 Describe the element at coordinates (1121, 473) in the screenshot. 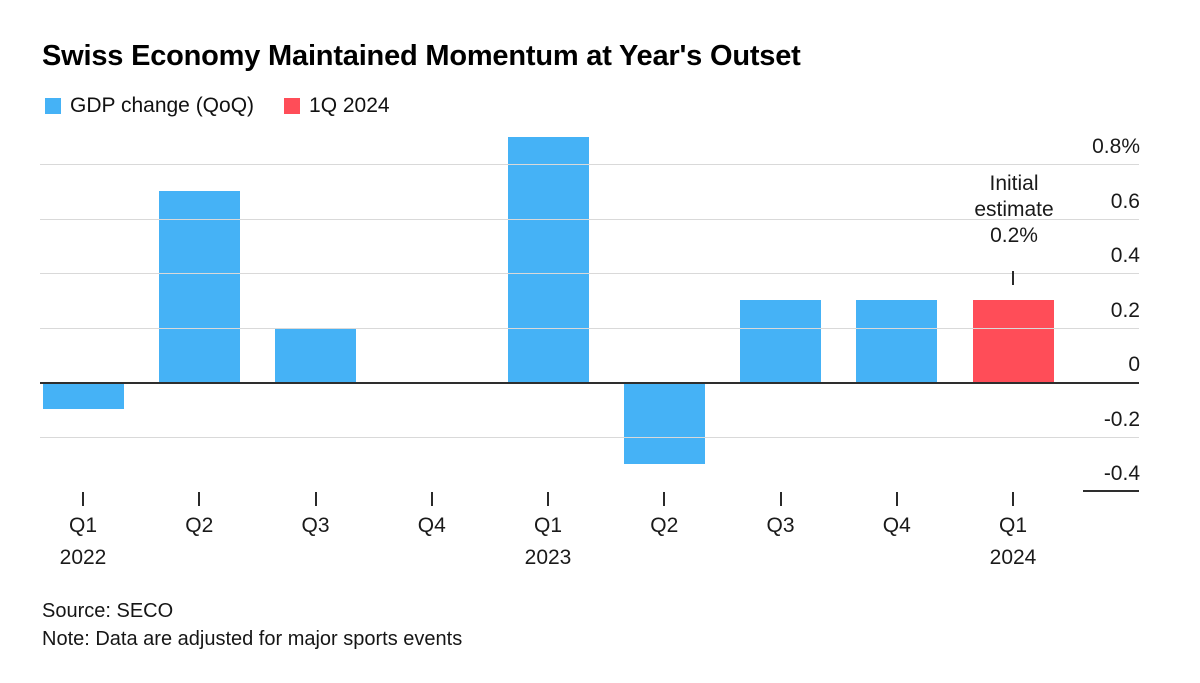

I see `y-axis-label: -0.4` at that location.